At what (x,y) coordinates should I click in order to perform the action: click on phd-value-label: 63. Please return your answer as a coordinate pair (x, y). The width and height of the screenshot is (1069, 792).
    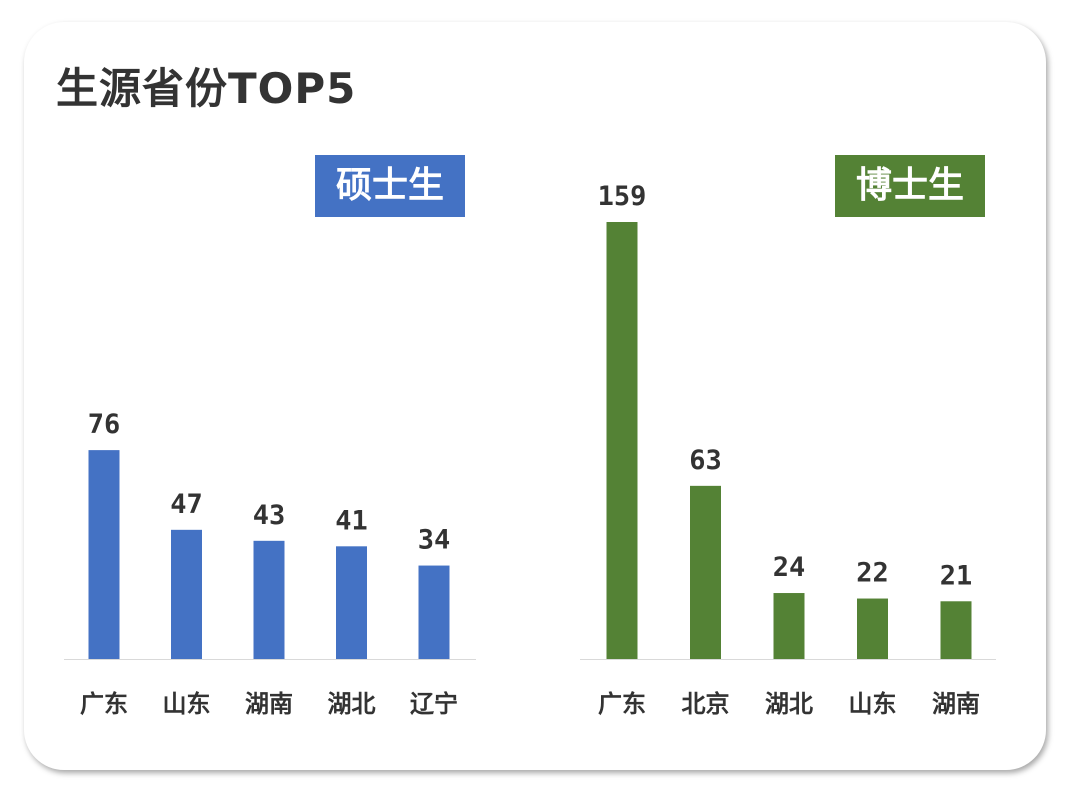
    Looking at the image, I should click on (705, 460).